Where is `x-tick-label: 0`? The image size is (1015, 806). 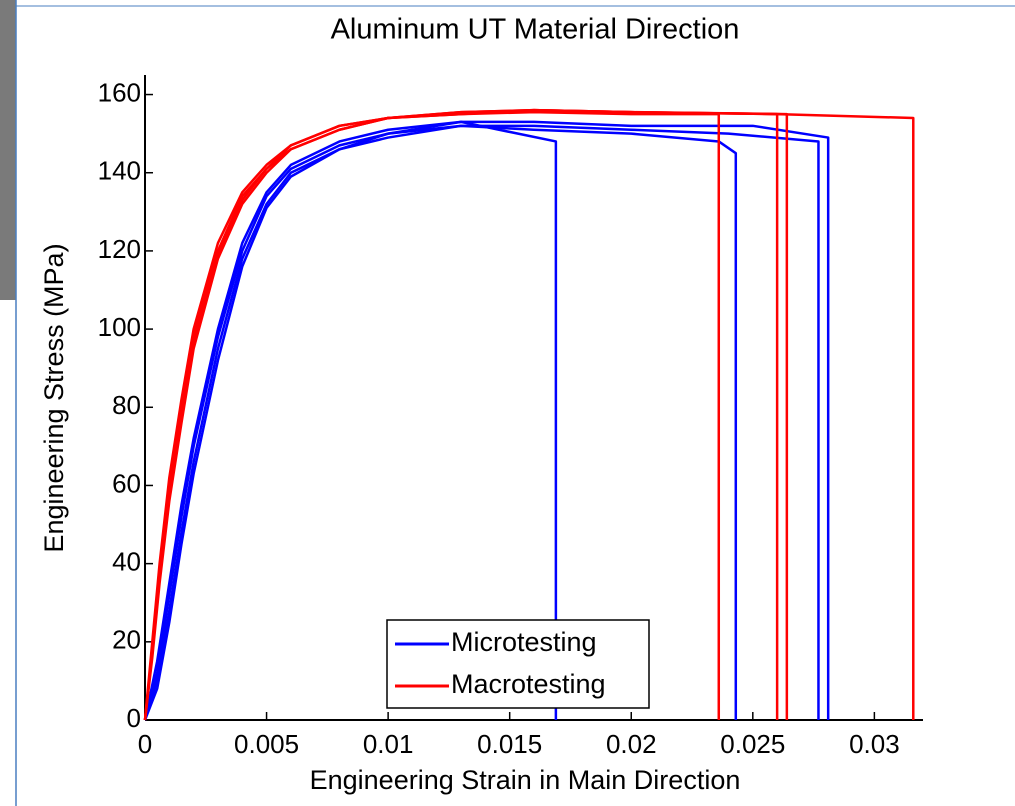
x-tick-label: 0 is located at coordinates (145, 744).